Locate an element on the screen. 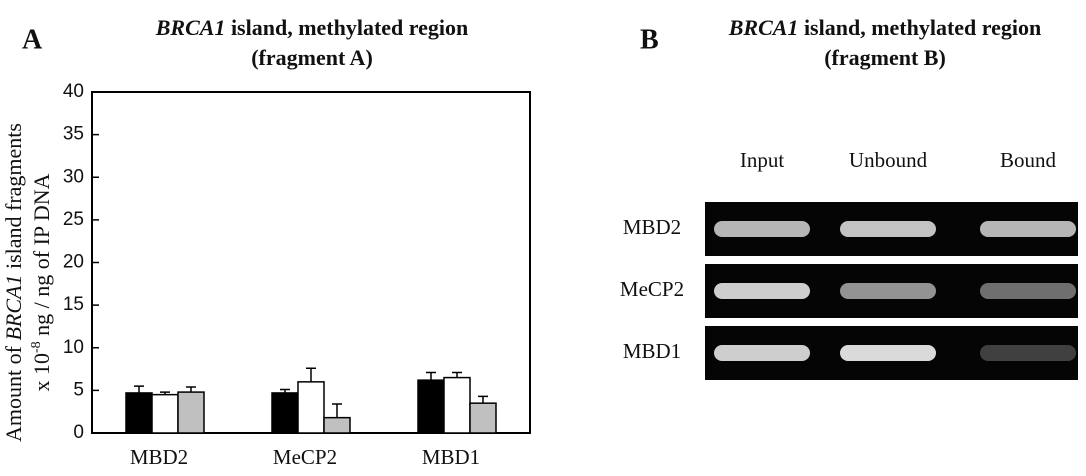 This screenshot has height=476, width=1086. gel-subtitle: (fragment B) is located at coordinates (885, 57).